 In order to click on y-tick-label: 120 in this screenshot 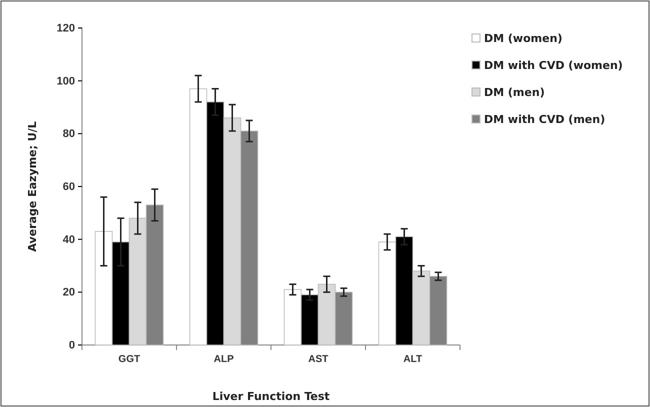, I will do `click(65, 28)`.